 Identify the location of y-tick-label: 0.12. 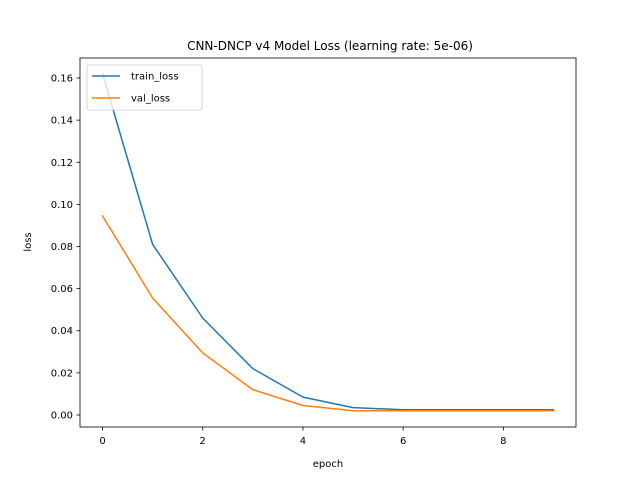
(62, 163).